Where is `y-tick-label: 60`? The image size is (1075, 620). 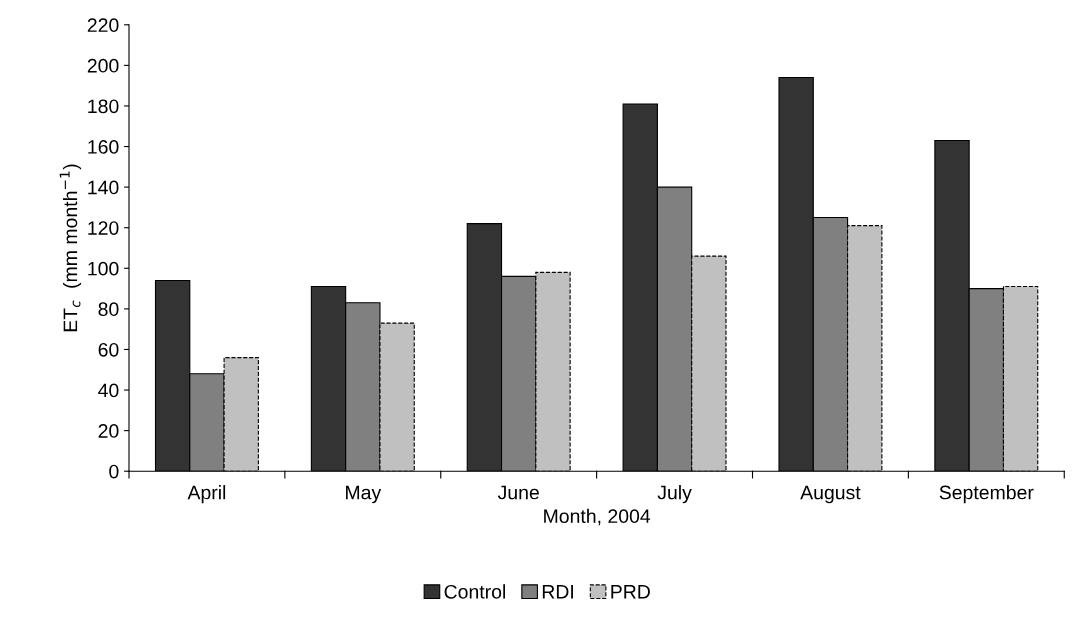
y-tick-label: 60 is located at coordinates (108, 349).